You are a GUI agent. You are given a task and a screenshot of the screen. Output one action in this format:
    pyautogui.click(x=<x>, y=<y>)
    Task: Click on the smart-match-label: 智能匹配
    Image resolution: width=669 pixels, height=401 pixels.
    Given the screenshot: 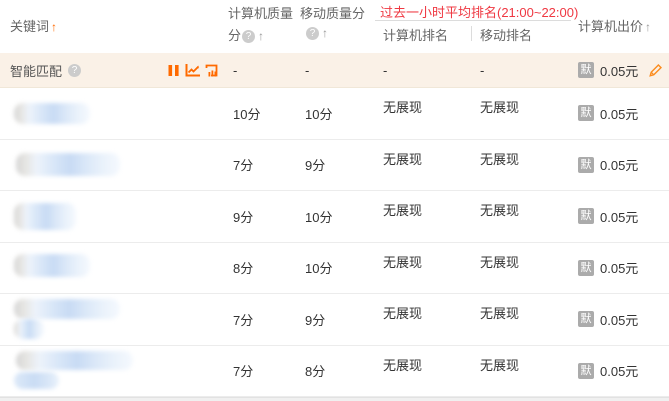 What is the action you would take?
    pyautogui.click(x=36, y=71)
    